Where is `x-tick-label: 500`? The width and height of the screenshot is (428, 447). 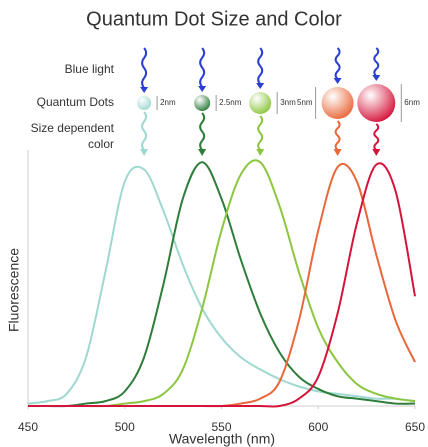 x-tick-label: 500 is located at coordinates (125, 427).